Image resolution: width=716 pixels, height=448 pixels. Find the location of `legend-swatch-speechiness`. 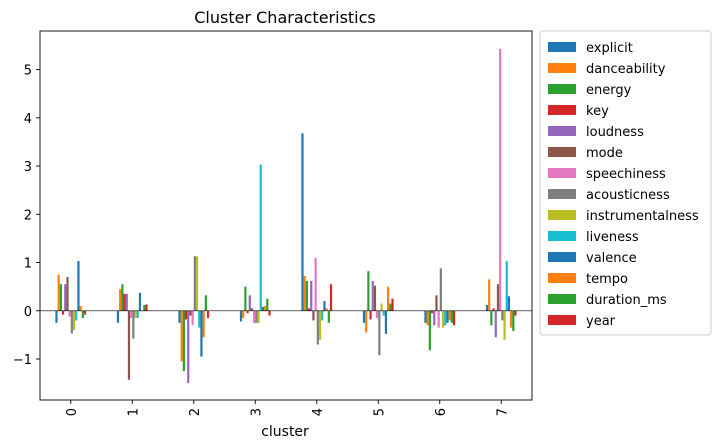

legend-swatch-speechiness is located at coordinates (562, 173).